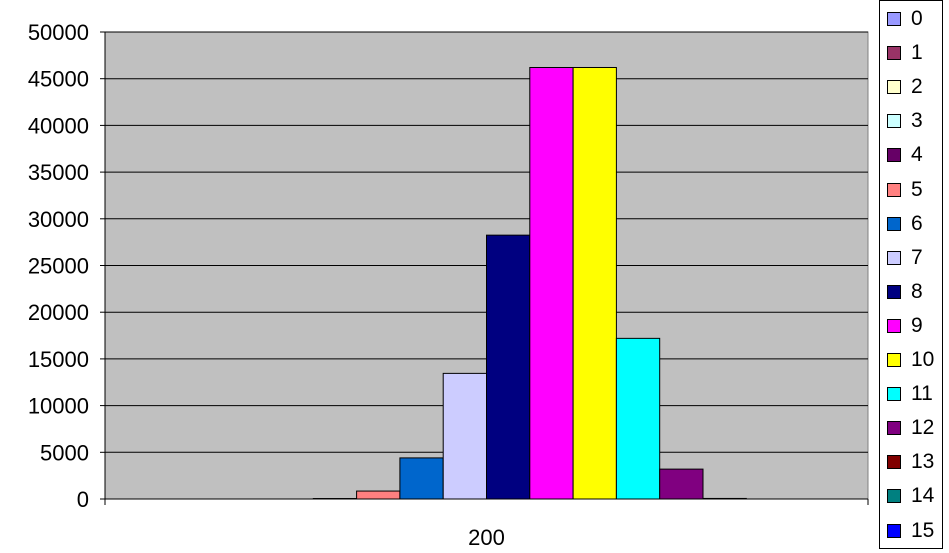 The height and width of the screenshot is (553, 949). Describe the element at coordinates (905, 121) in the screenshot. I see `legend-item: 3` at that location.